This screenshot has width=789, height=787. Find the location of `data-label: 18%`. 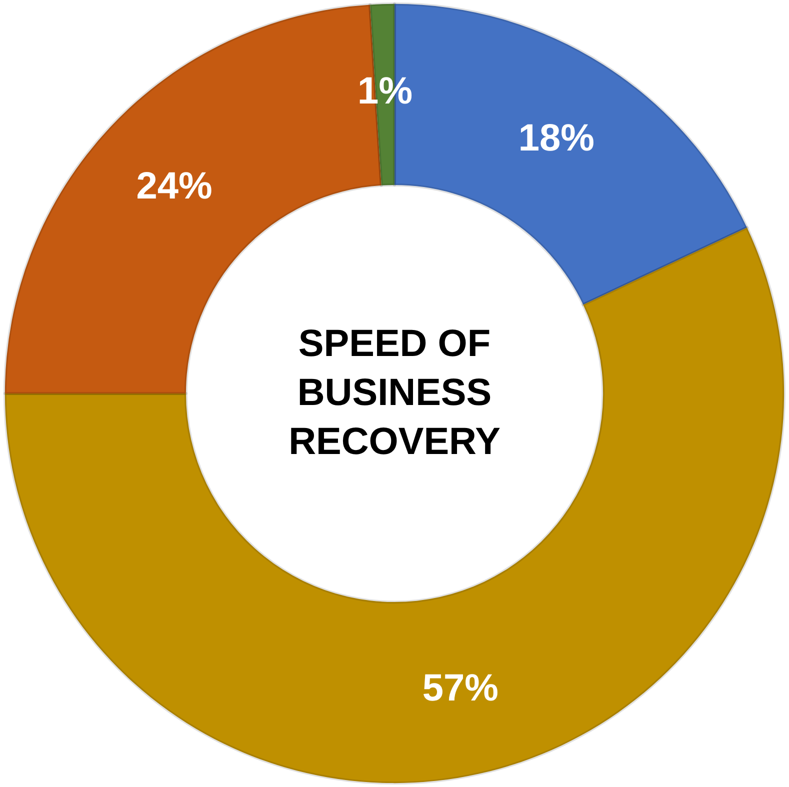

data-label: 18% is located at coordinates (556, 138).